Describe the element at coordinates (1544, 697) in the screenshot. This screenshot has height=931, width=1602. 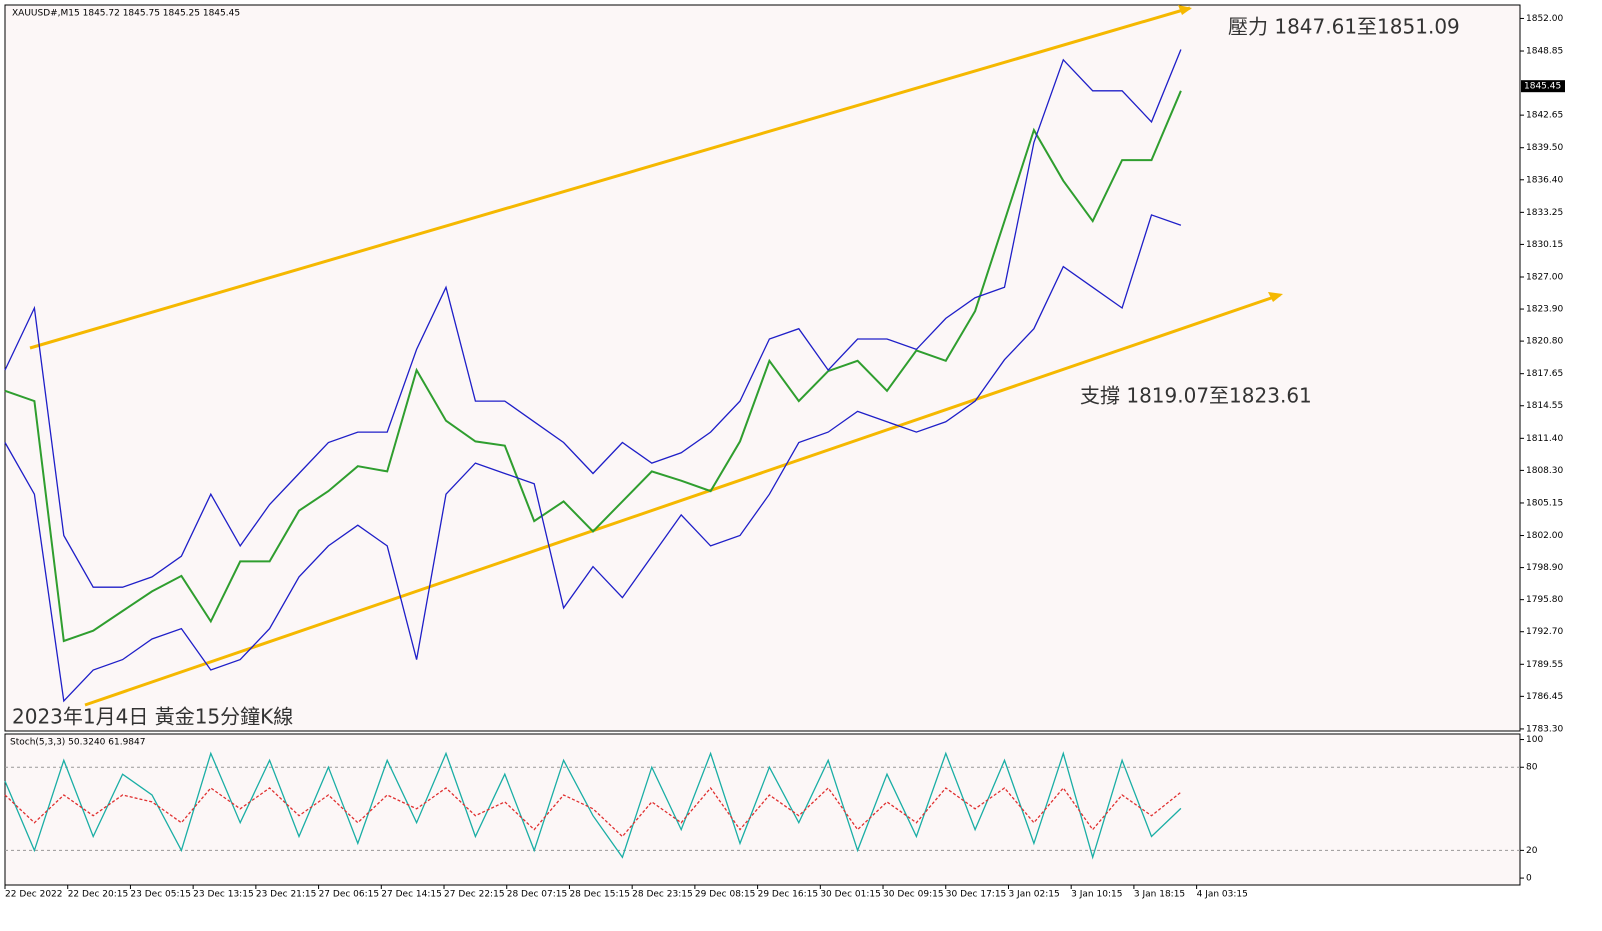
I see `y-tick-label: 1786.45` at that location.